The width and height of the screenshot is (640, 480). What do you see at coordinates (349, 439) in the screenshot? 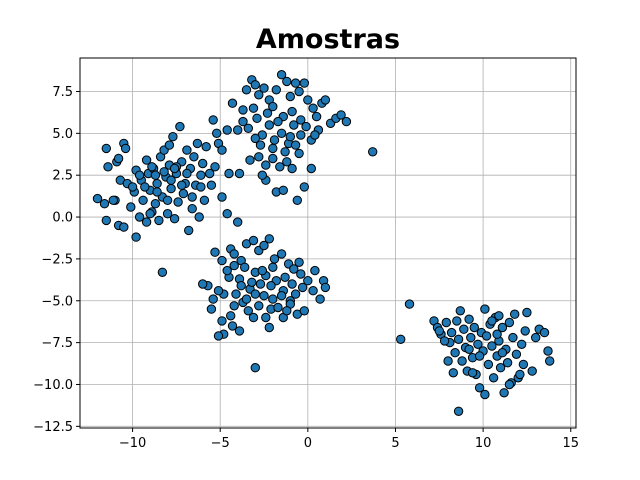
I see `x-axis: −10 −5 0 5 10 15` at bounding box center [349, 439].